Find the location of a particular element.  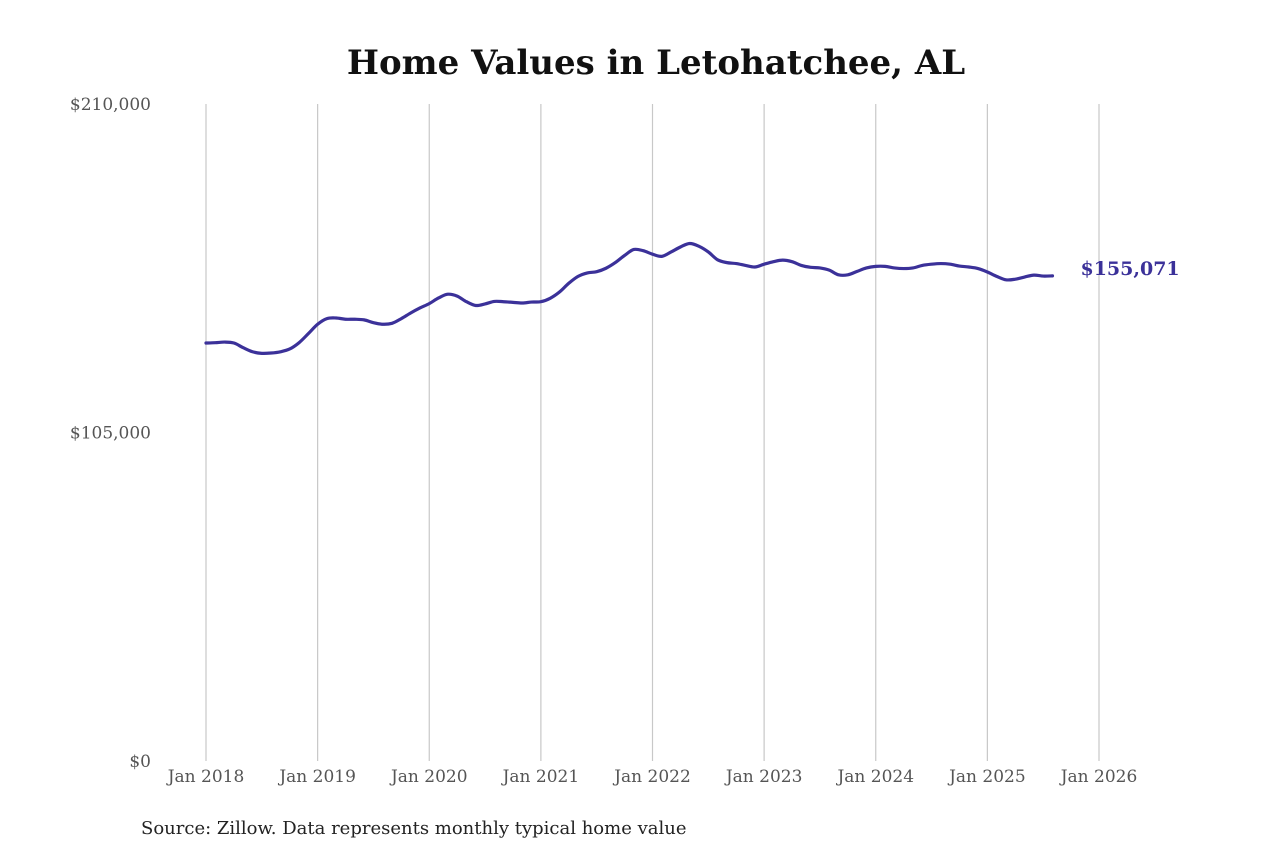

y-tick-label: $105,000 is located at coordinates (110, 434).